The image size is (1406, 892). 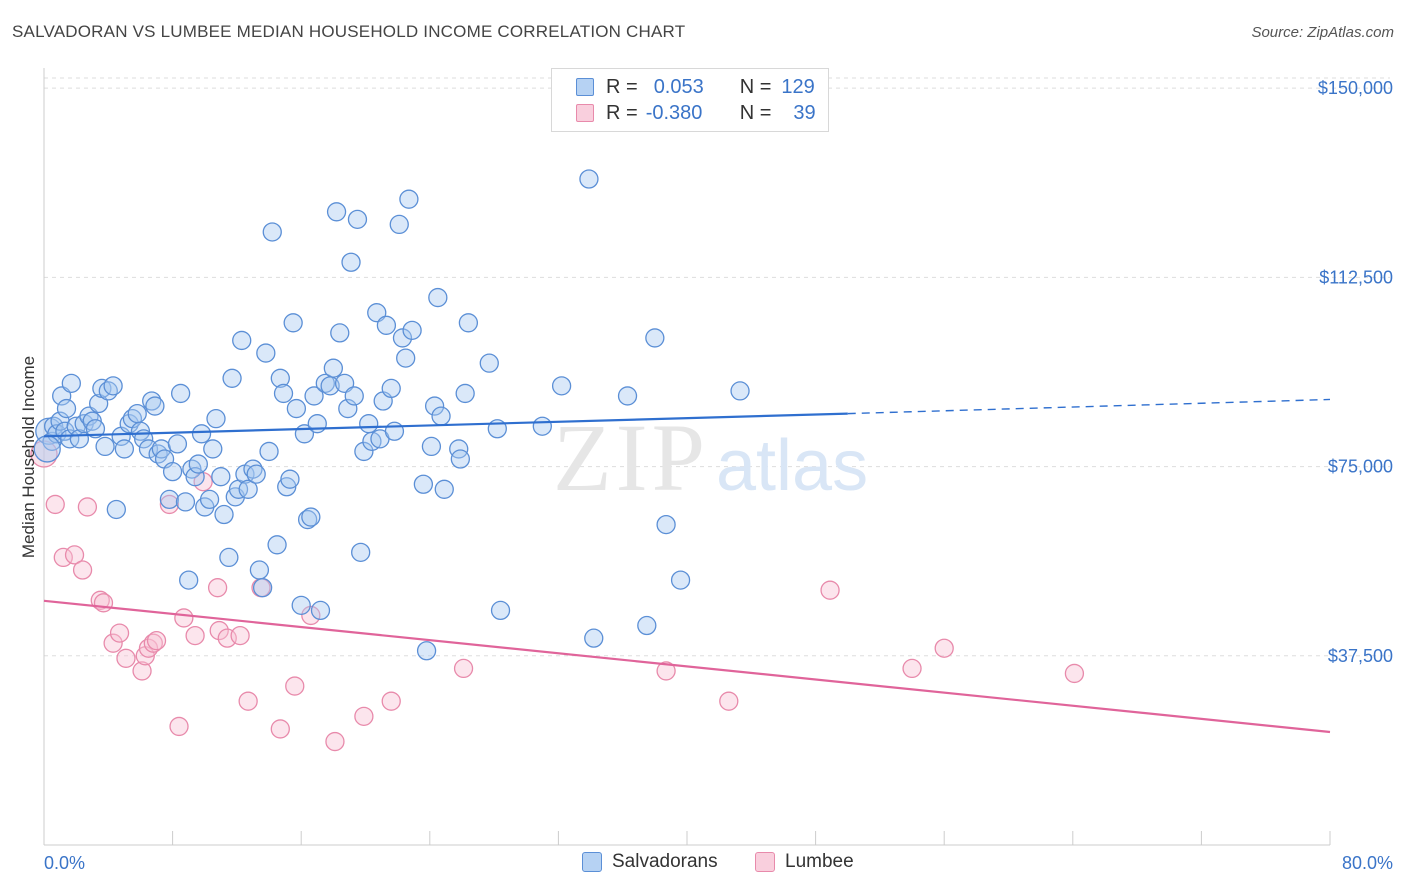 What do you see at coordinates (690, 100) in the screenshot?
I see `correlation-legend: R = 0.053 N = 129 R = -0.380 N = 39` at bounding box center [690, 100].